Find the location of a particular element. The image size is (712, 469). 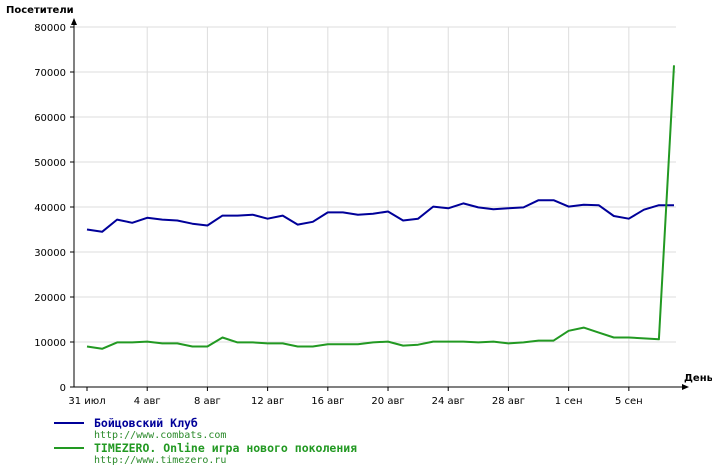

x-tick-label: 20 авг is located at coordinates (387, 401).